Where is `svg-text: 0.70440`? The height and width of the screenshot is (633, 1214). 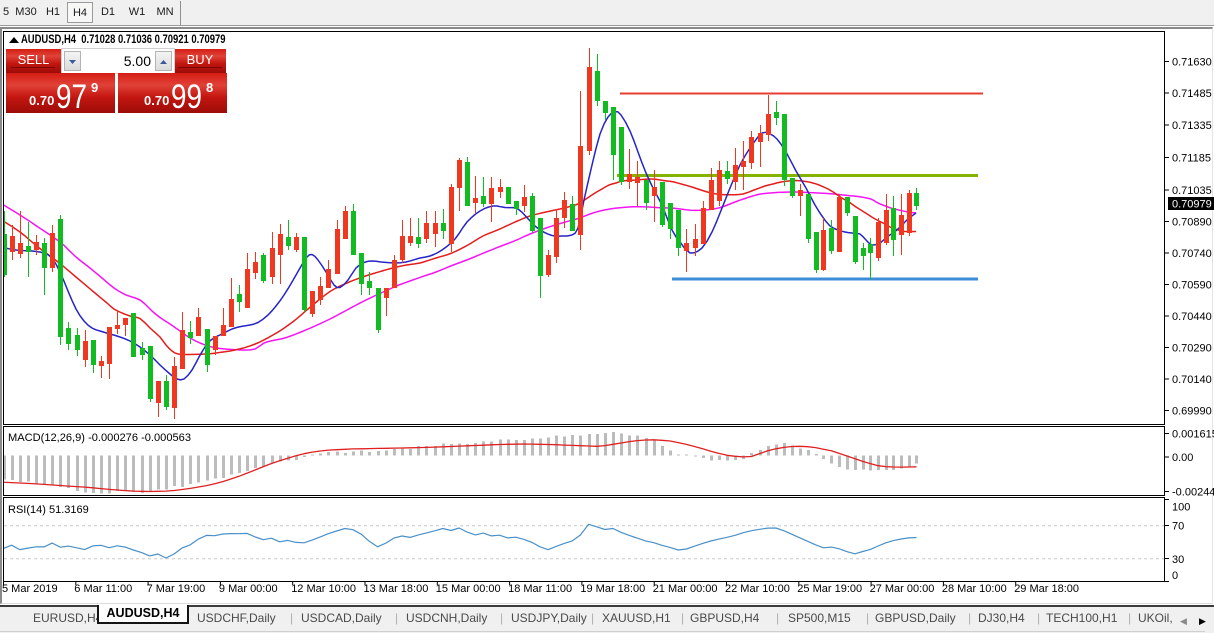
svg-text: 0.70440 is located at coordinates (1192, 317).